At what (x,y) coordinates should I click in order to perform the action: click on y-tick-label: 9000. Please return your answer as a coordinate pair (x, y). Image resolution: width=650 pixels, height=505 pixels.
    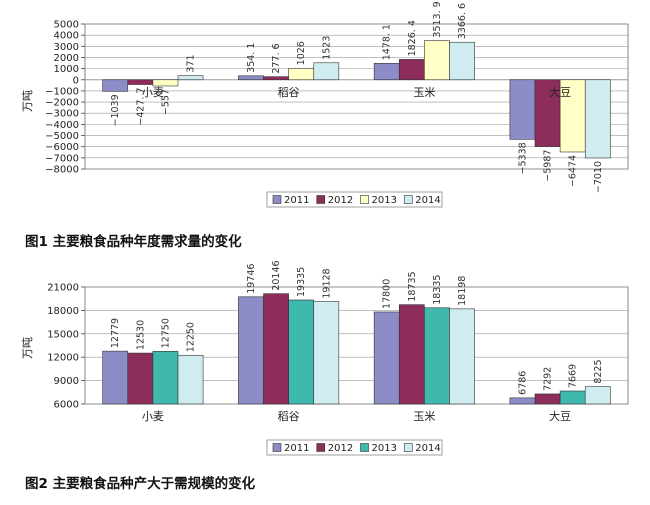
    Looking at the image, I should click on (66, 381).